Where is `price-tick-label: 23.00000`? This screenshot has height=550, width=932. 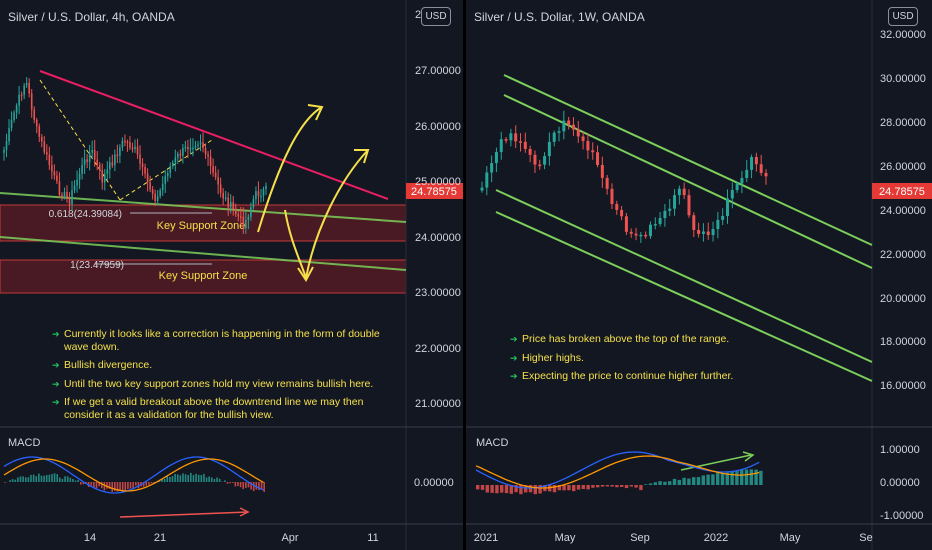 price-tick-label: 23.00000 is located at coordinates (438, 293).